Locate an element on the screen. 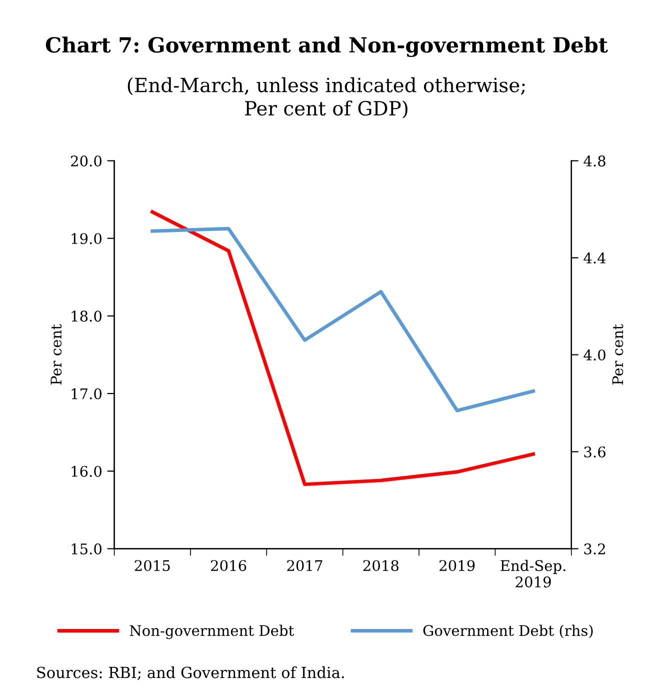  x-tick-label: 2016 is located at coordinates (228, 566).